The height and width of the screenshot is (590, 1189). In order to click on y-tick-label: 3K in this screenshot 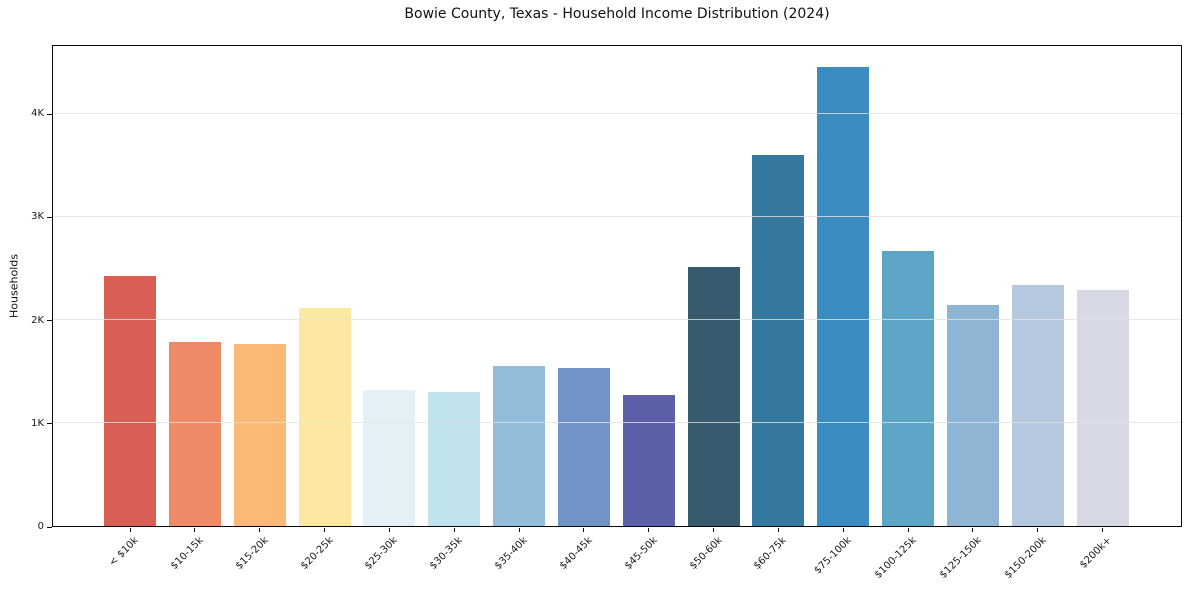, I will do `click(37, 217)`.